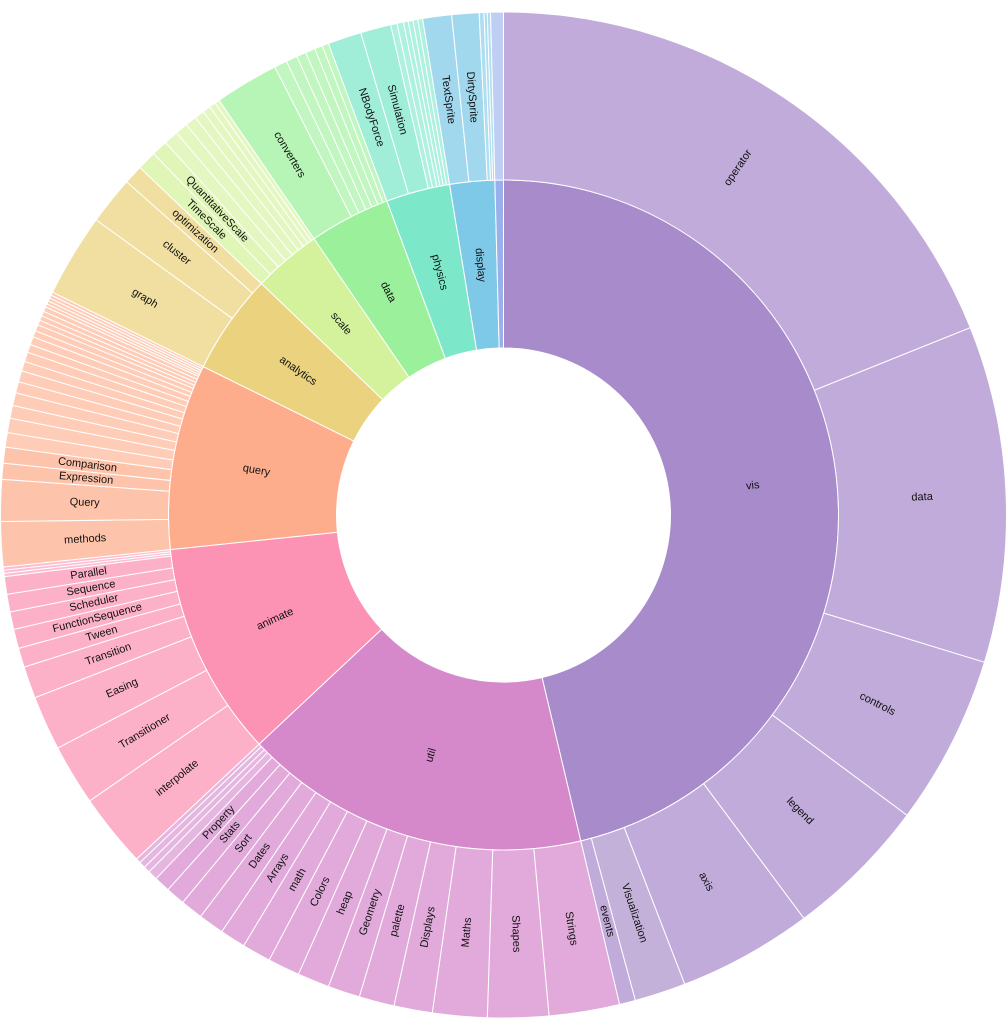 Image resolution: width=1007 pixels, height=1023 pixels. What do you see at coordinates (752, 486) in the screenshot?
I see `segment-label: vis` at bounding box center [752, 486].